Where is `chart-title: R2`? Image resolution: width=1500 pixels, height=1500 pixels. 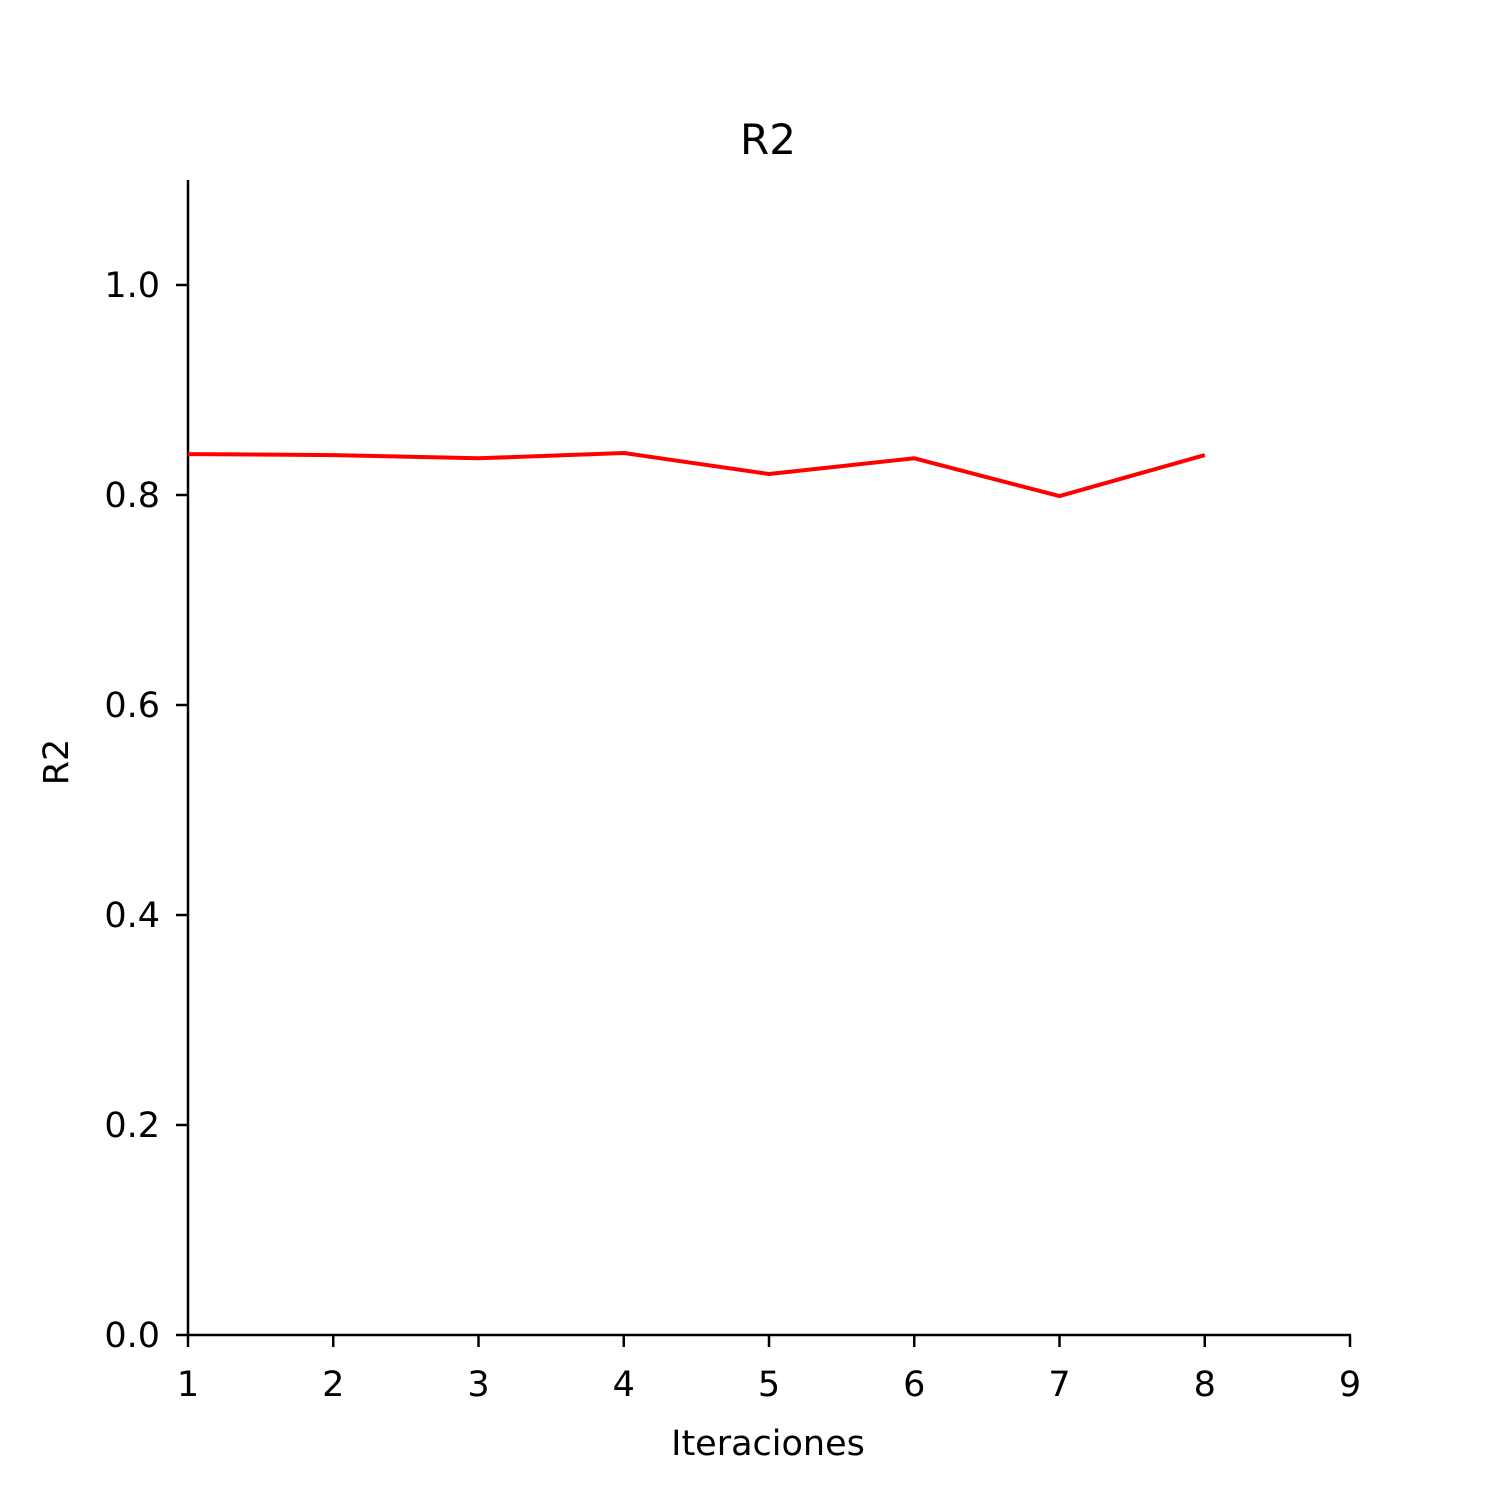
chart-title: R2 is located at coordinates (768, 139).